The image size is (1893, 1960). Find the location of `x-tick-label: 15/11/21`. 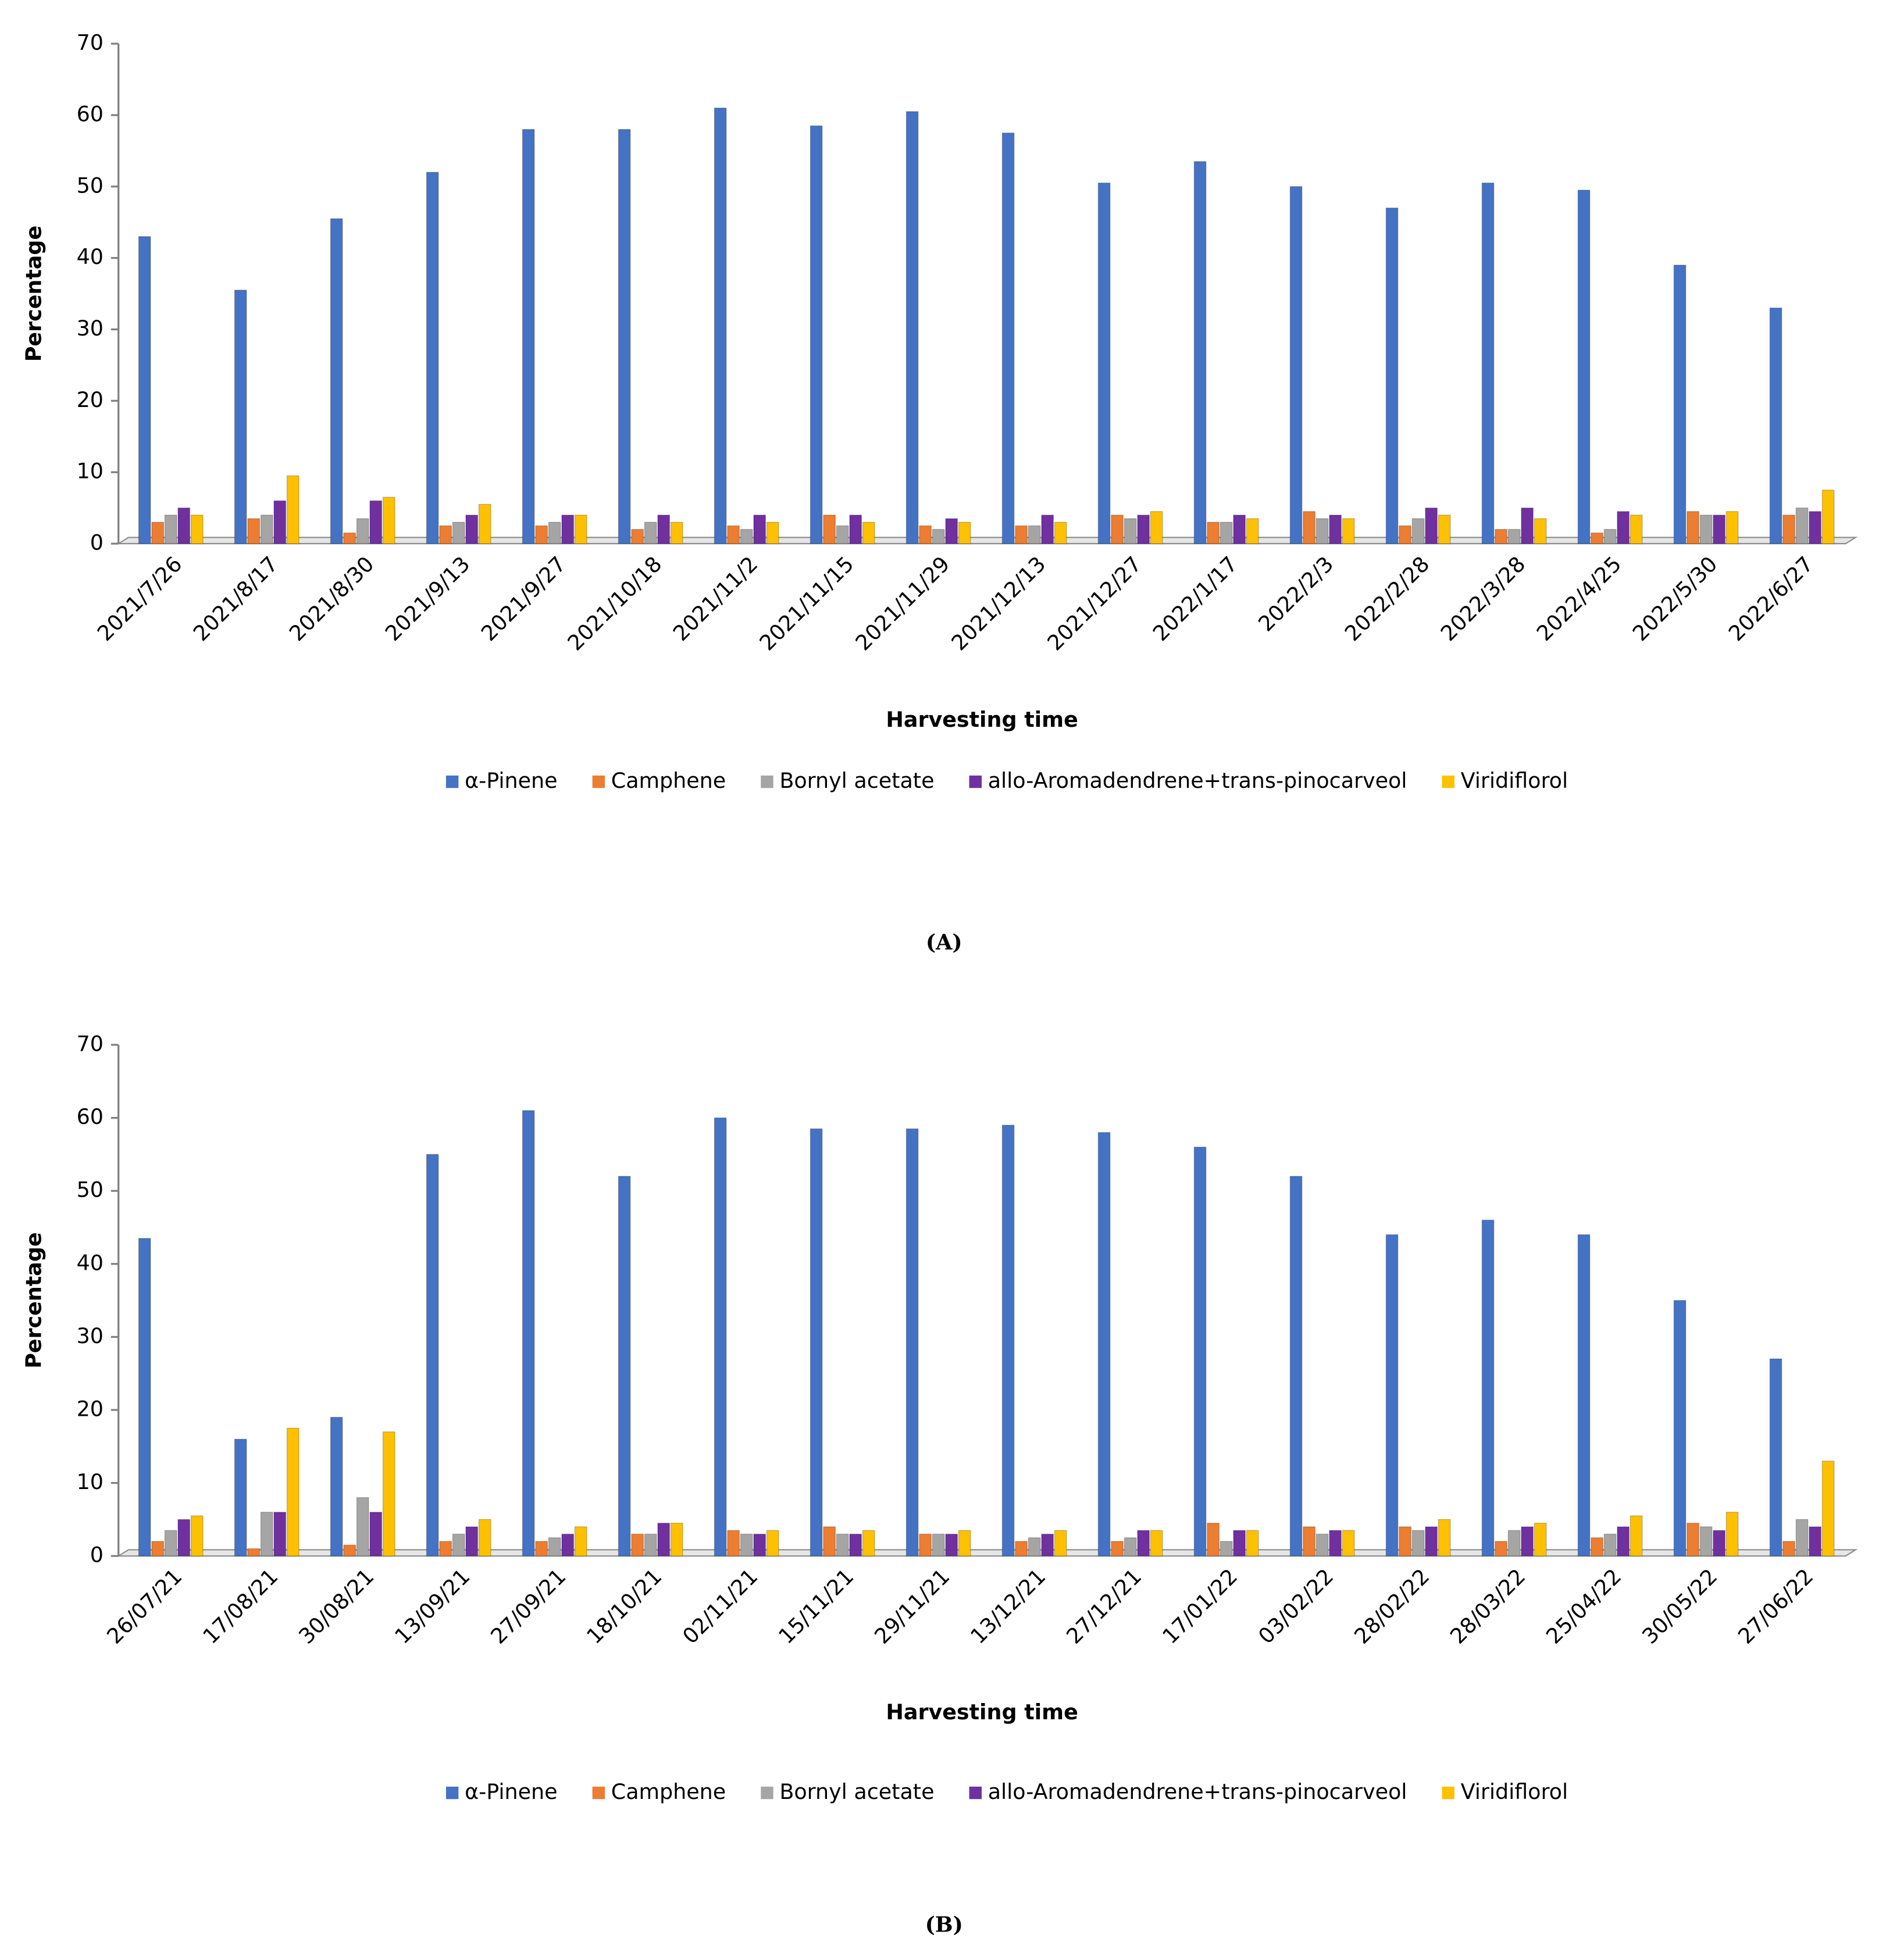

x-tick-label: 15/11/21 is located at coordinates (815, 1606).